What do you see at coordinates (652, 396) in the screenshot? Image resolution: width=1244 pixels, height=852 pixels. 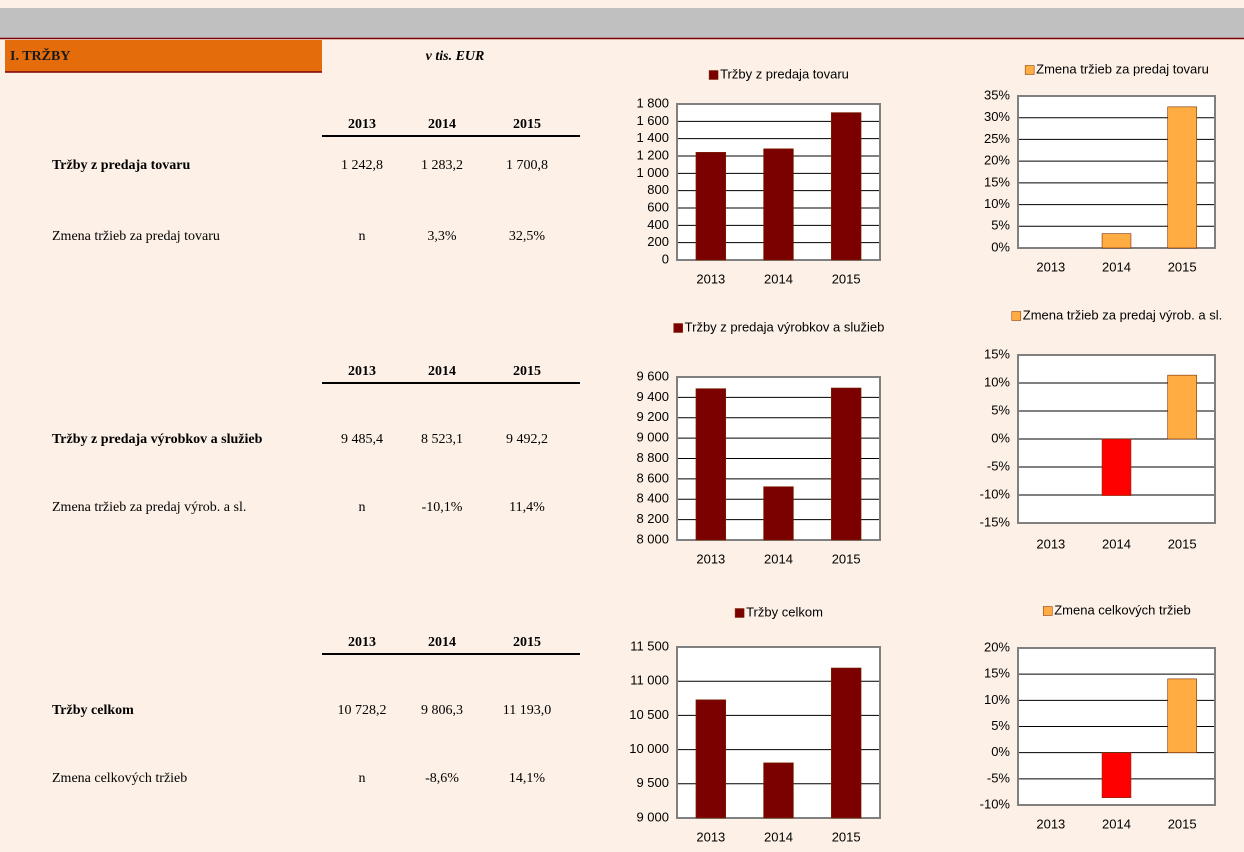 I see `y-tick-label: 9 400` at bounding box center [652, 396].